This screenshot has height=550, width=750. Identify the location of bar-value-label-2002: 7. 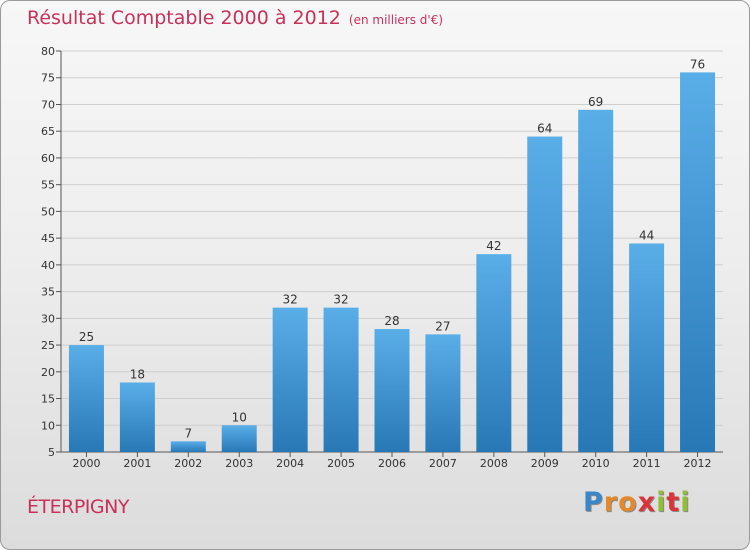
(188, 433).